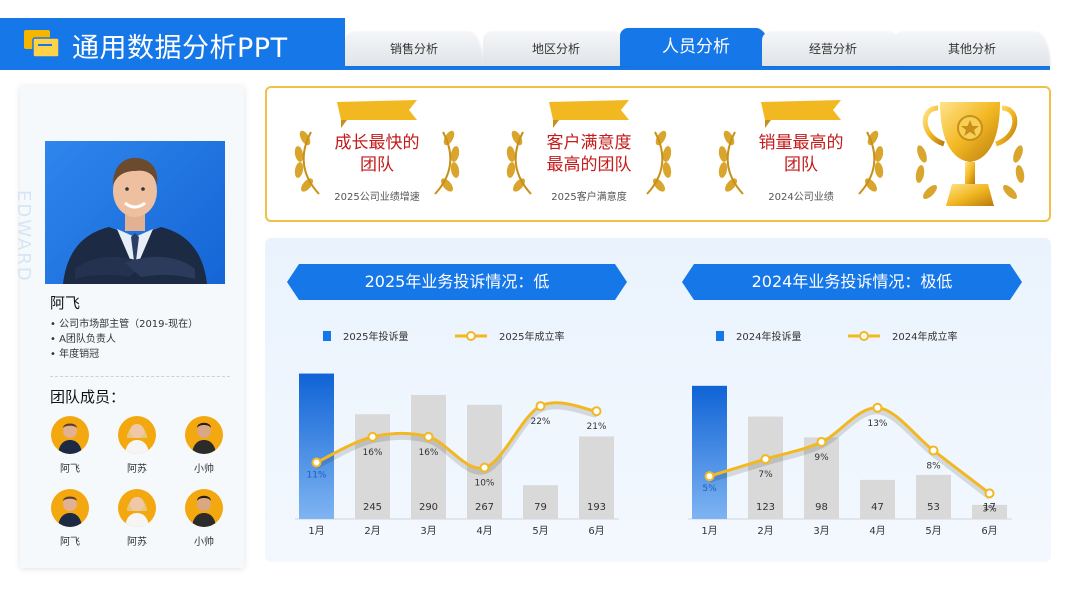 The height and width of the screenshot is (608, 1080). I want to click on line-value-label: 22%, so click(540, 422).